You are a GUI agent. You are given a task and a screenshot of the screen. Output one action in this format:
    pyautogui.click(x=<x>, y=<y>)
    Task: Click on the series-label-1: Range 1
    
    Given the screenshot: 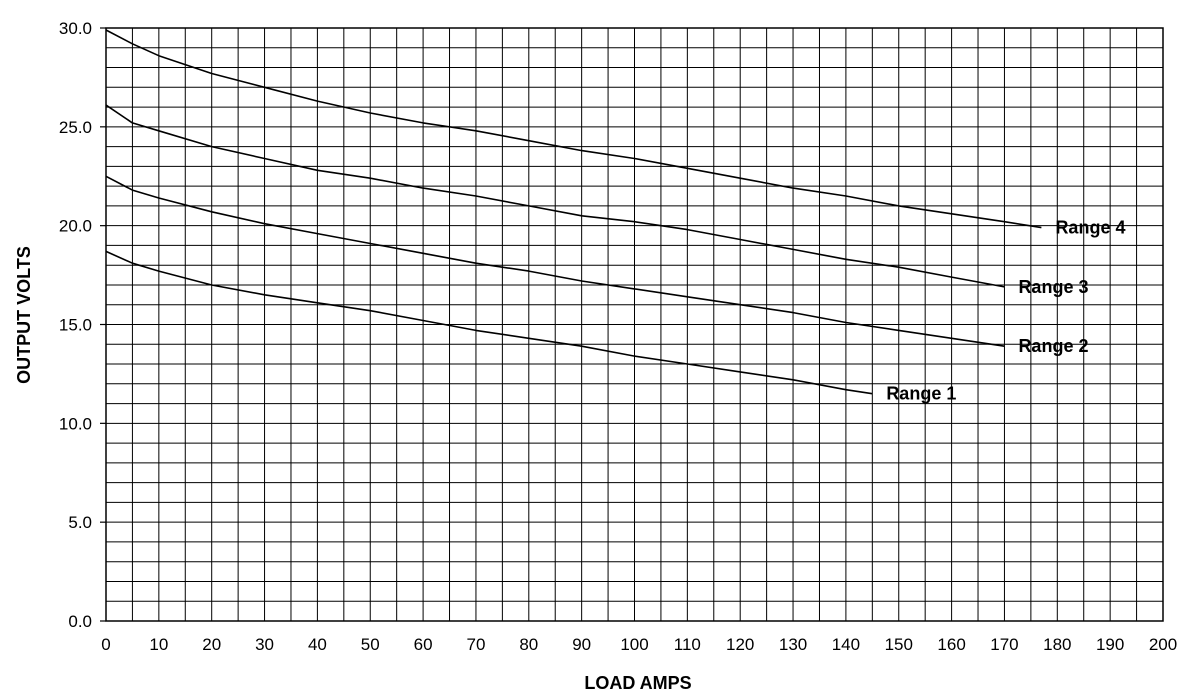 What is the action you would take?
    pyautogui.click(x=921, y=394)
    